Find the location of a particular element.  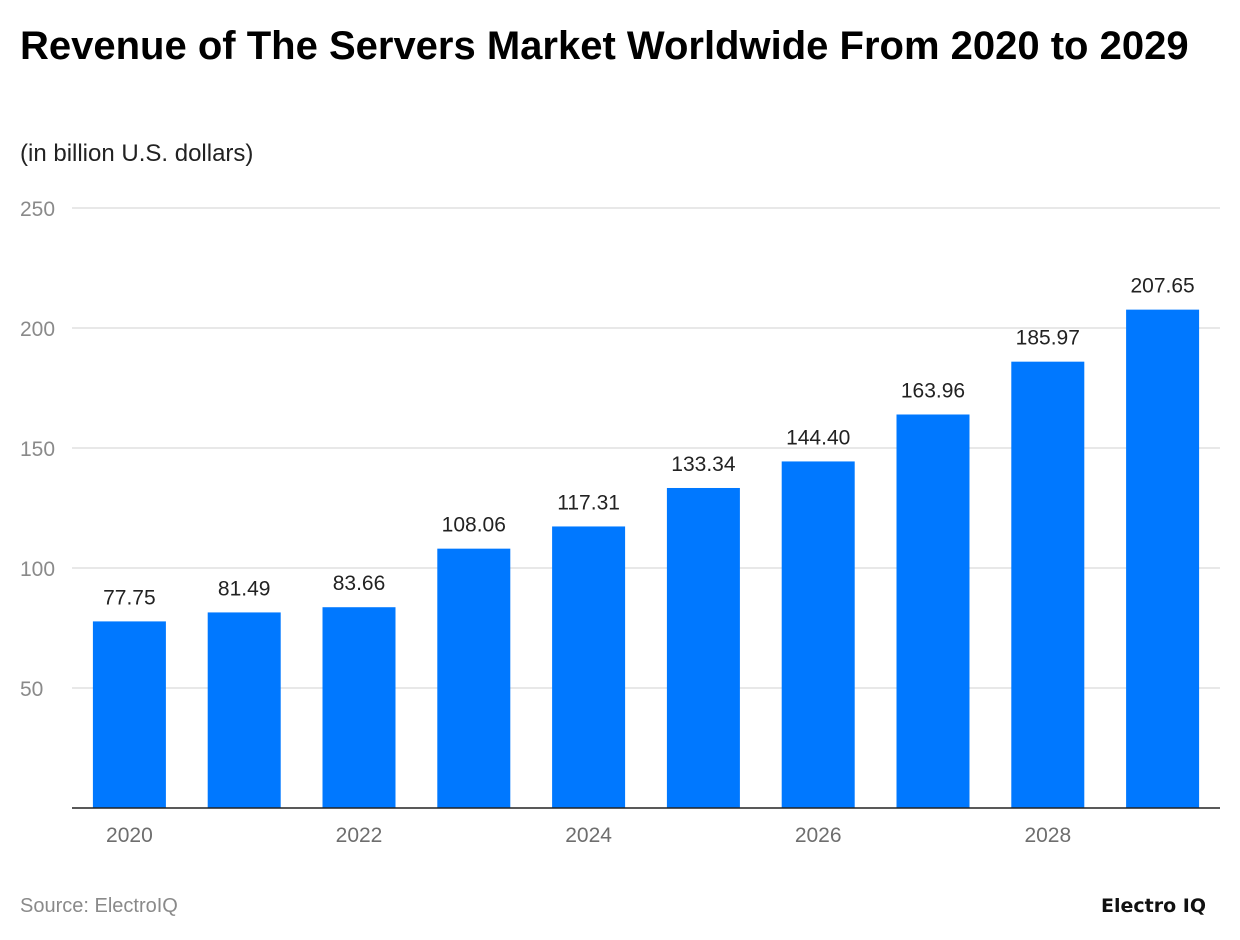

y-tick-label: 100 is located at coordinates (37, 569).